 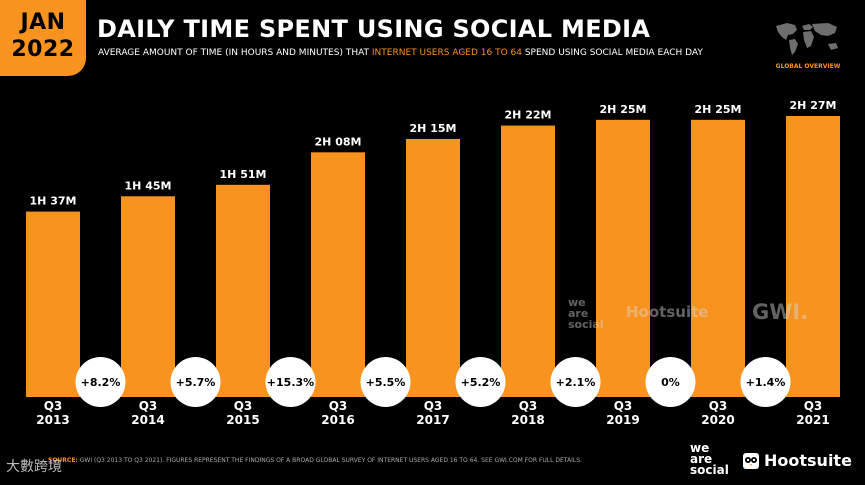 What do you see at coordinates (338, 274) in the screenshot?
I see `bar-2016` at bounding box center [338, 274].